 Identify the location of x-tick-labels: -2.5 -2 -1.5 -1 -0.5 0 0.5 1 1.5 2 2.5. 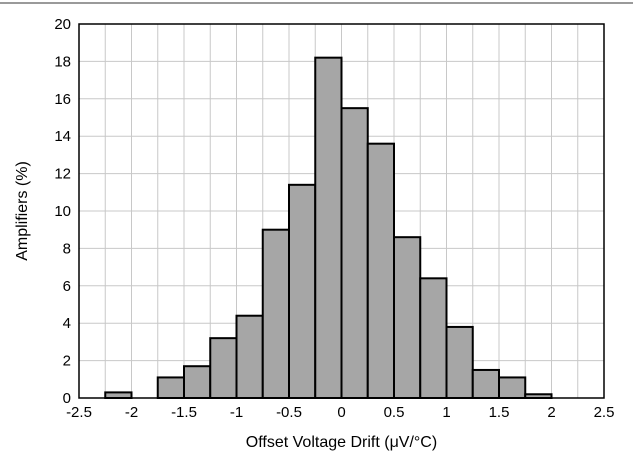
(340, 412).